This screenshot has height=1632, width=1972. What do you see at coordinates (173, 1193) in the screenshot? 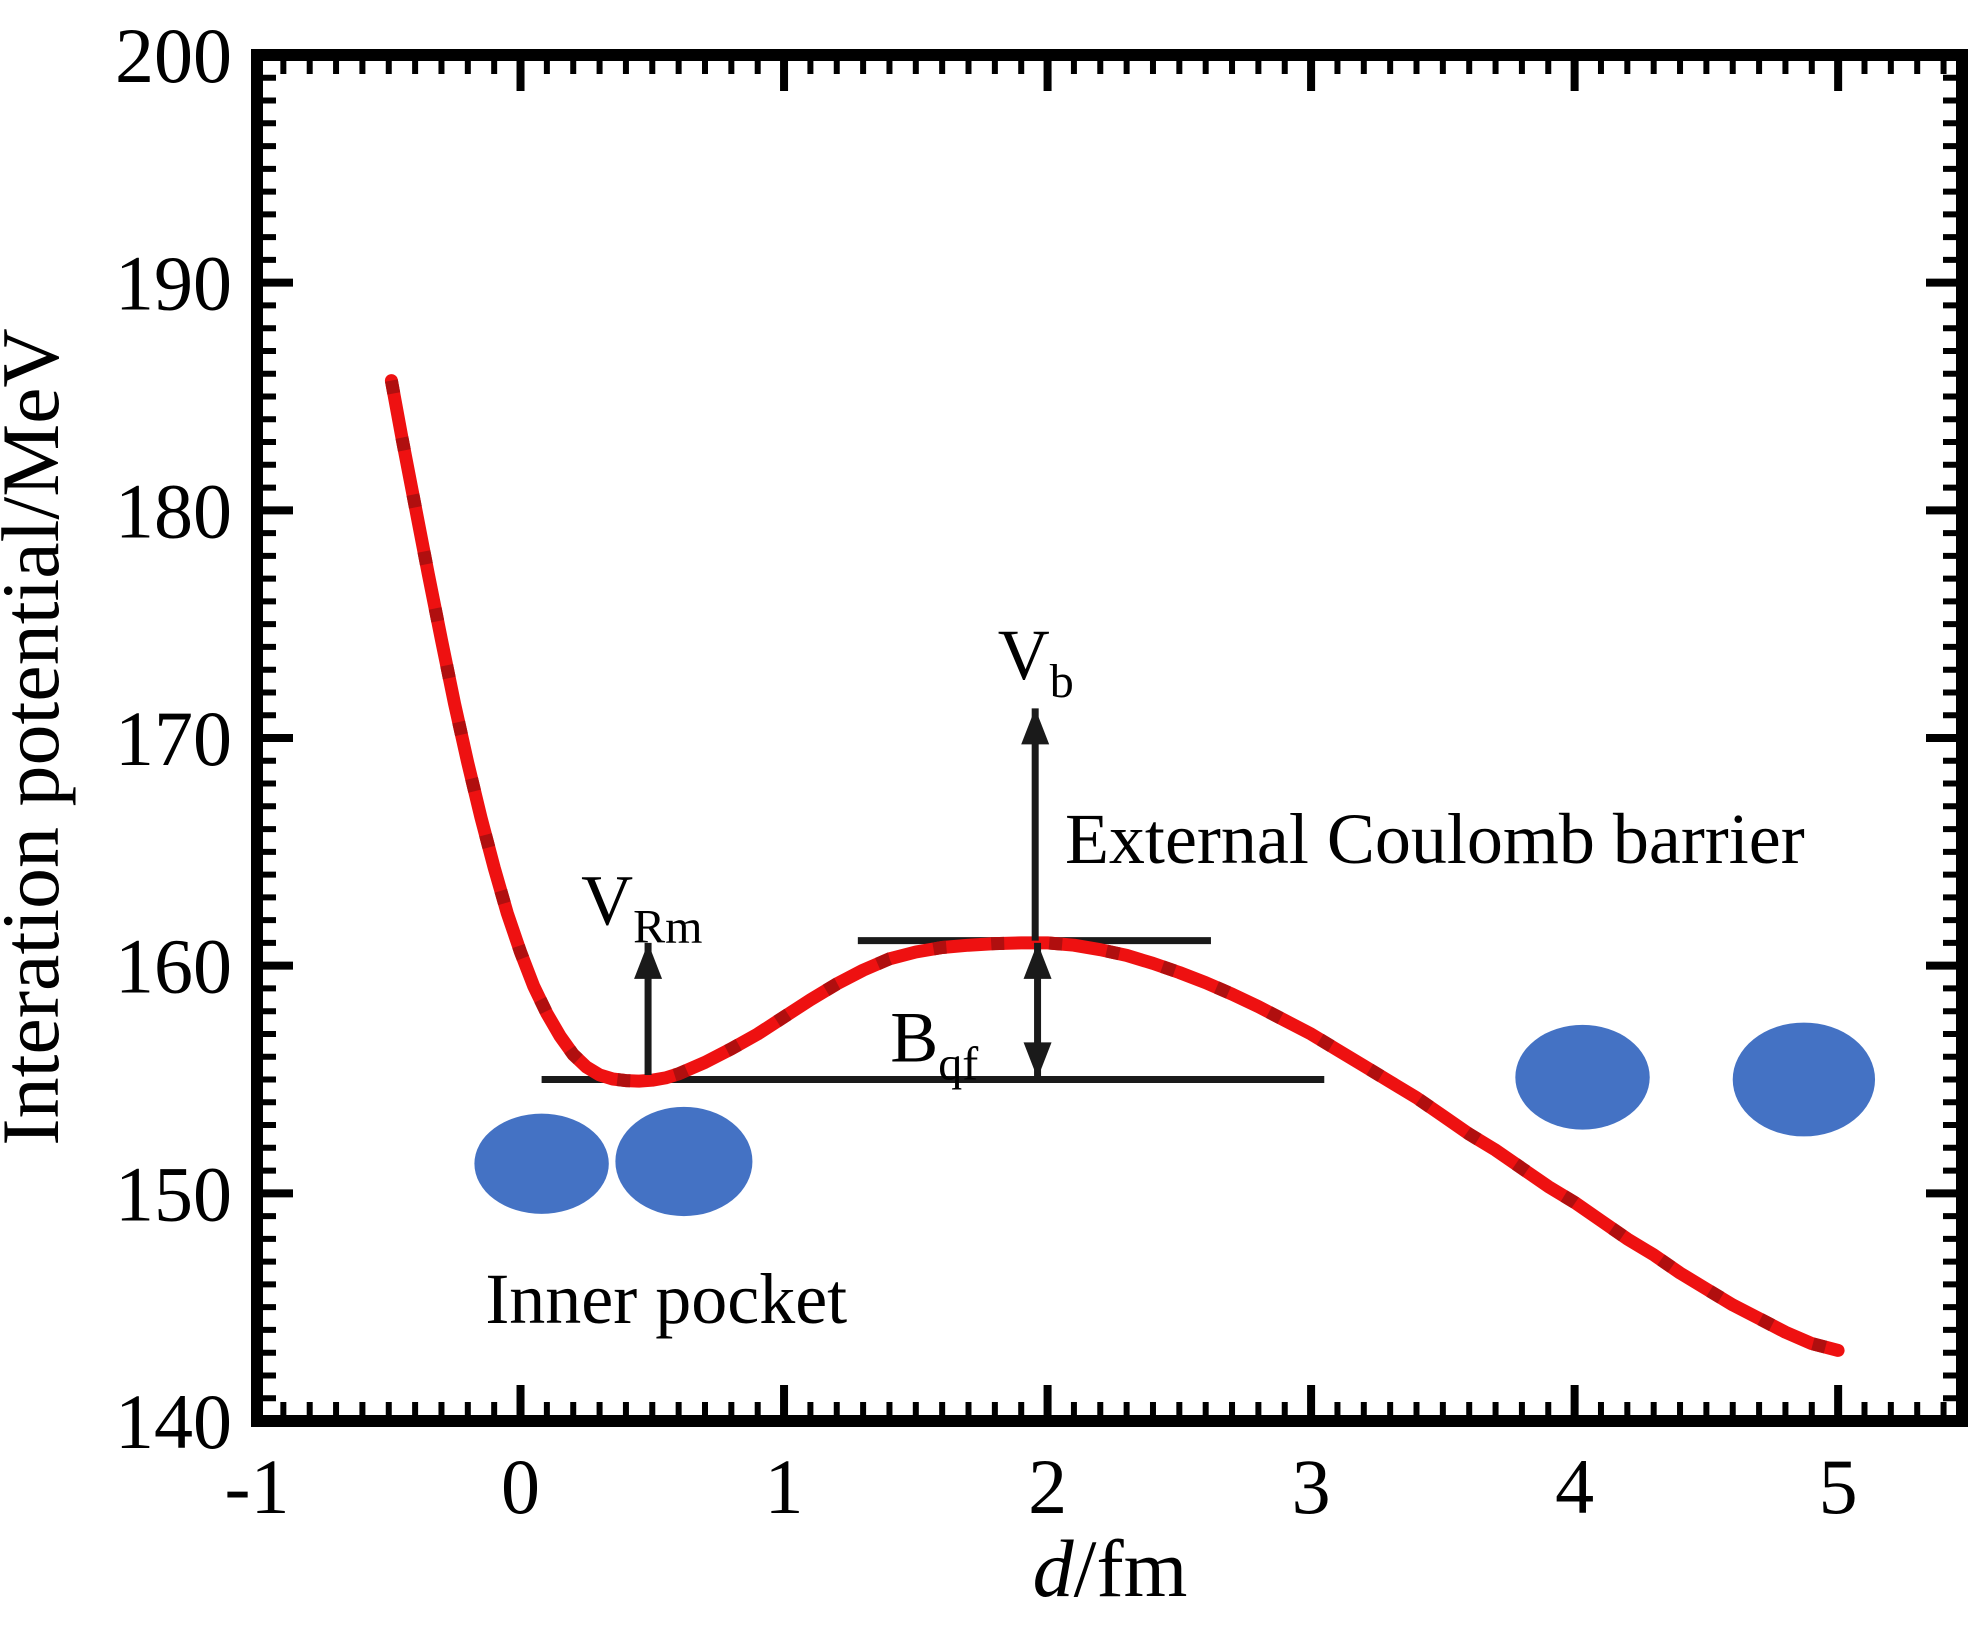
I see `y-tick-label: 150` at bounding box center [173, 1193].